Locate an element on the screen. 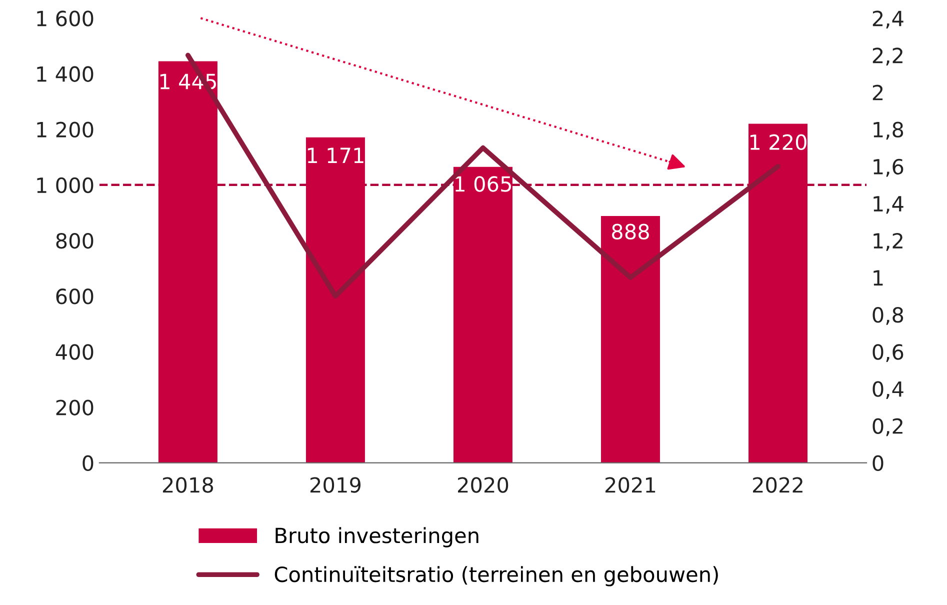  y-tick-label: 1 000 is located at coordinates (65, 185).